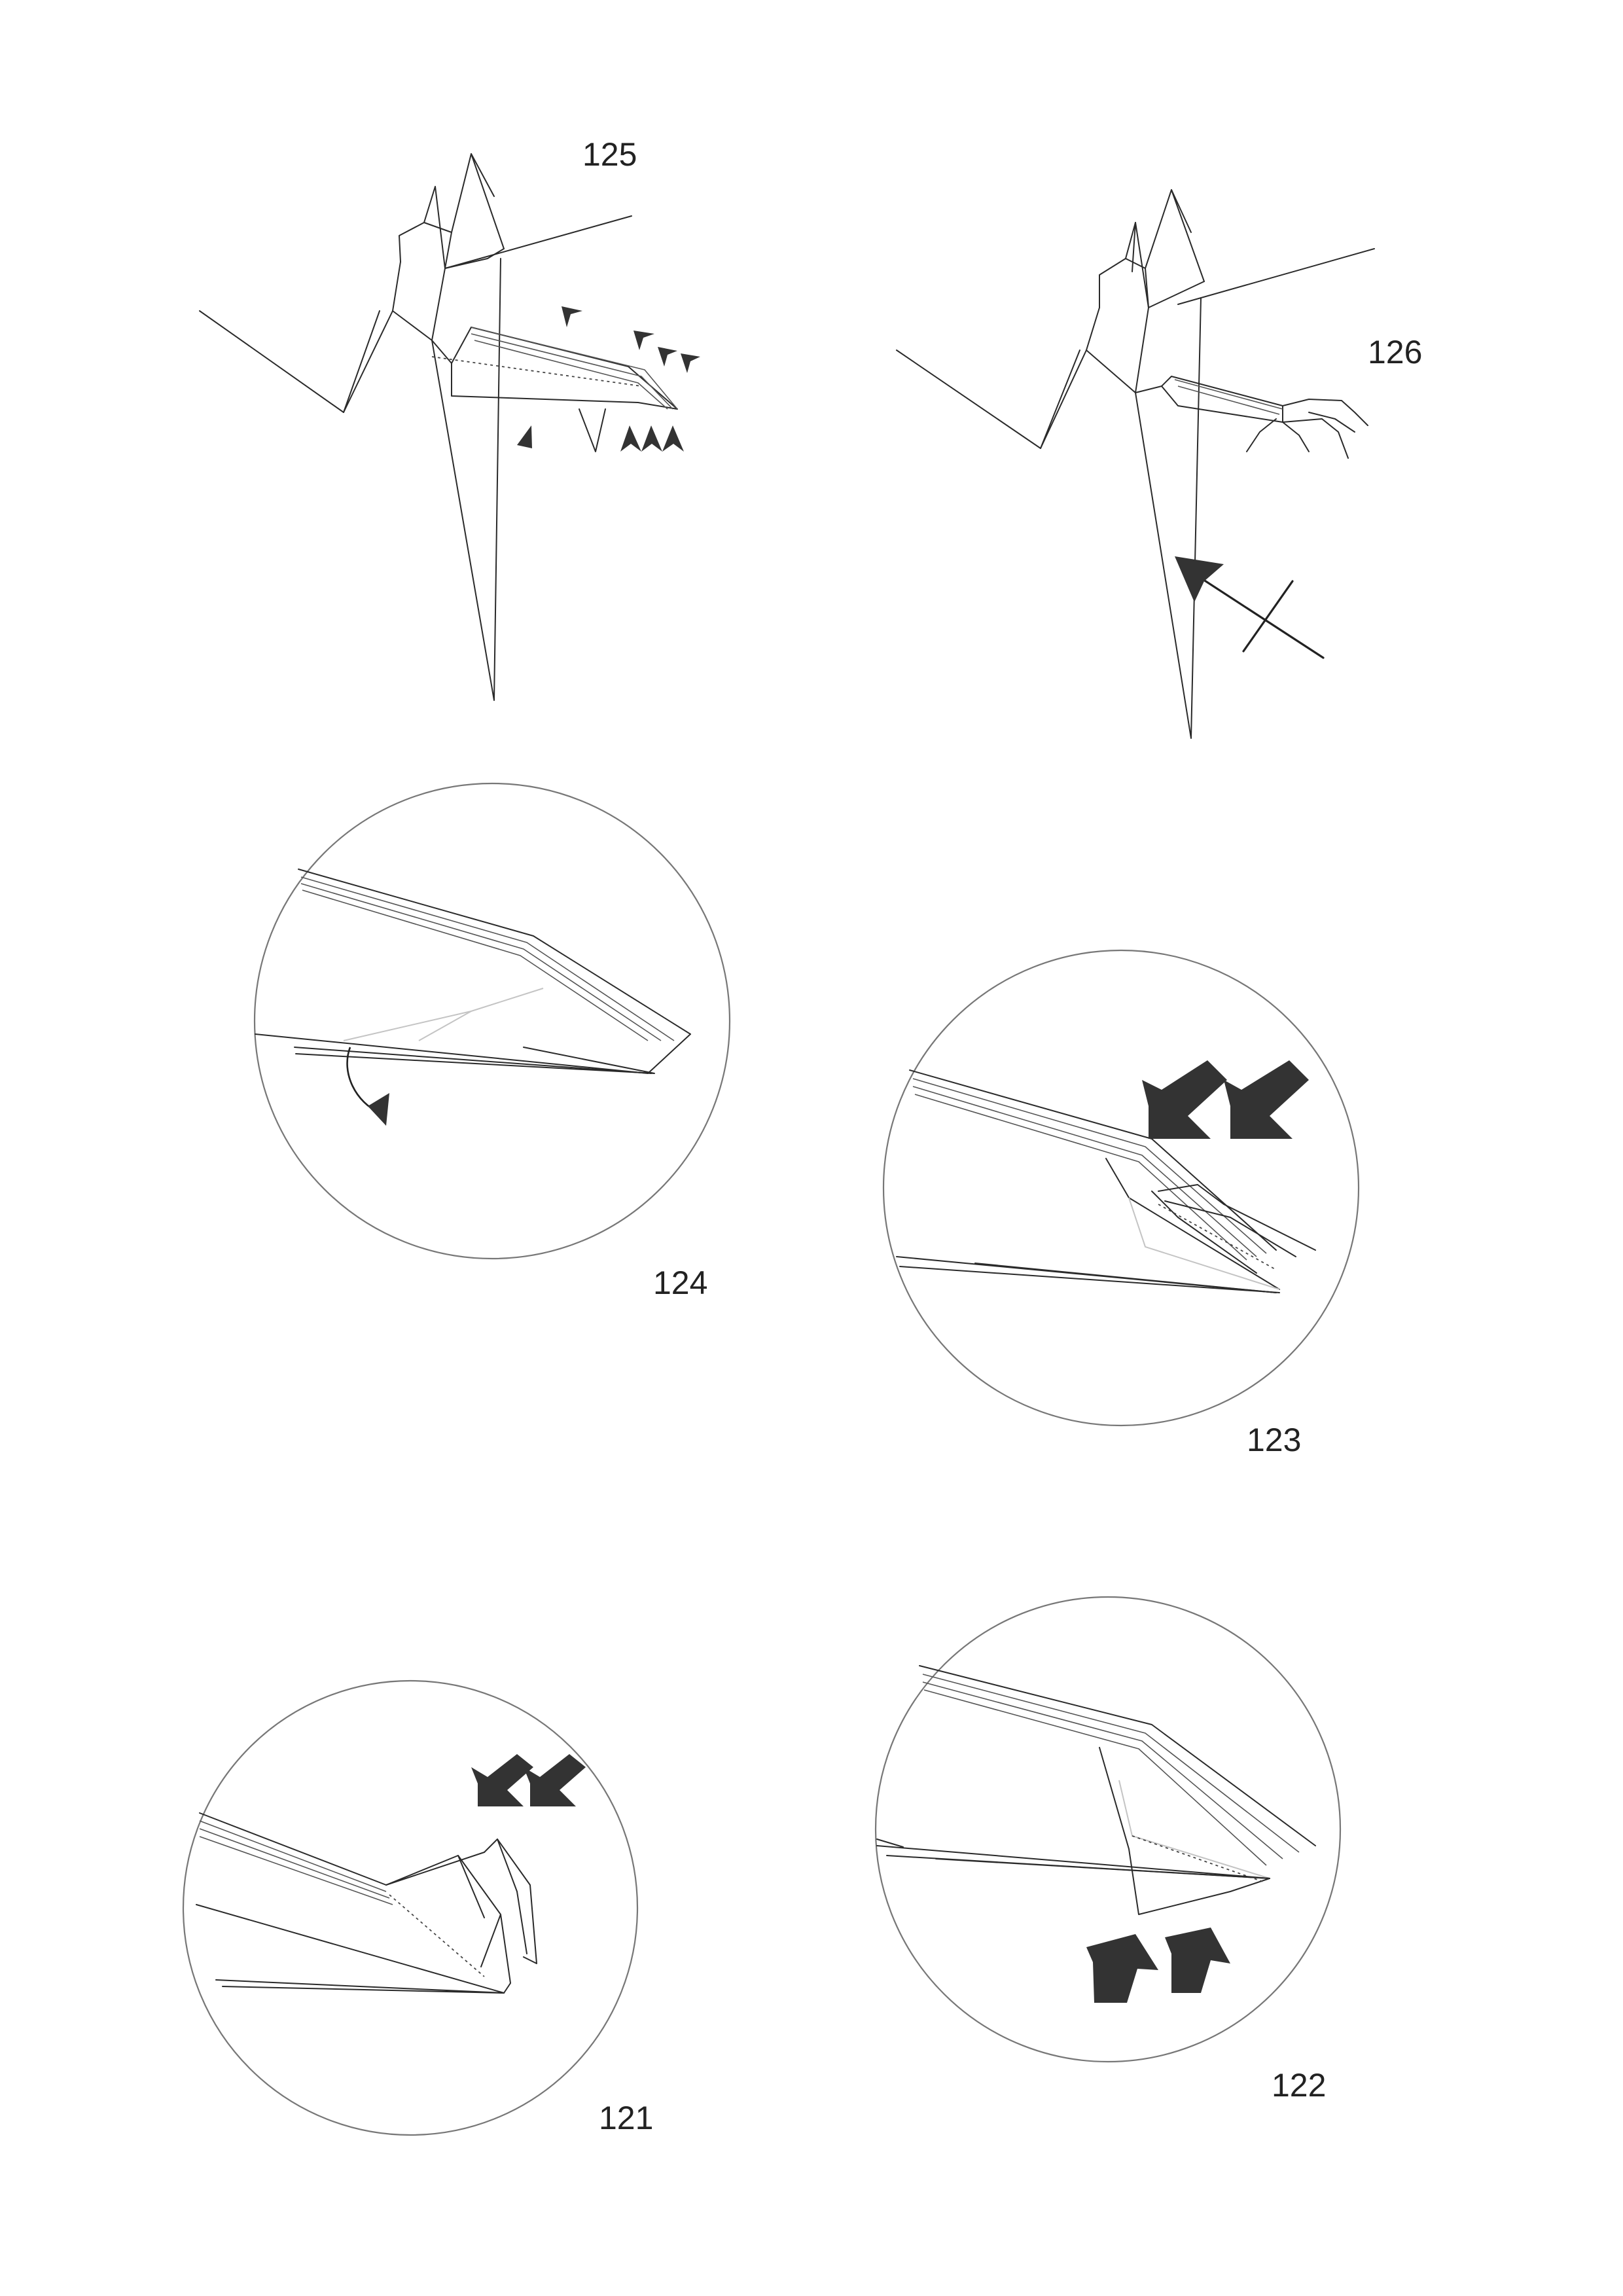 The image size is (1623, 2296). I want to click on big-arrow-icon, so click(1199, 579).